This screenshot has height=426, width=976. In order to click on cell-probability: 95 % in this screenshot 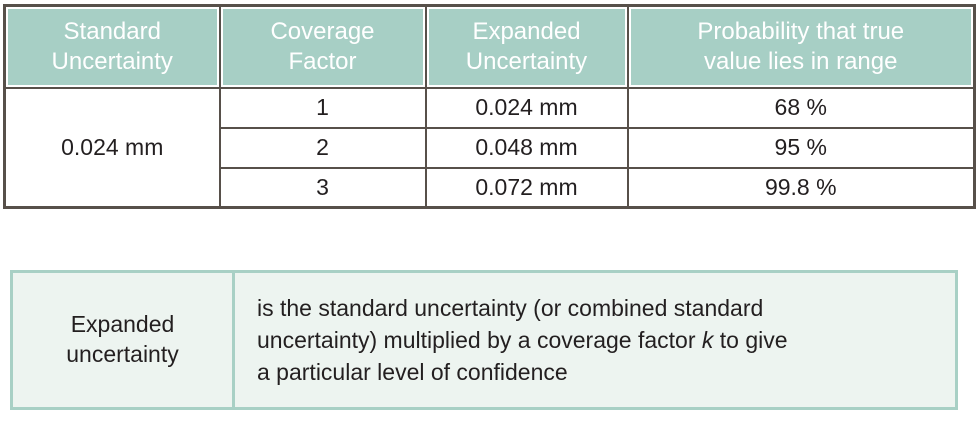, I will do `click(801, 147)`.